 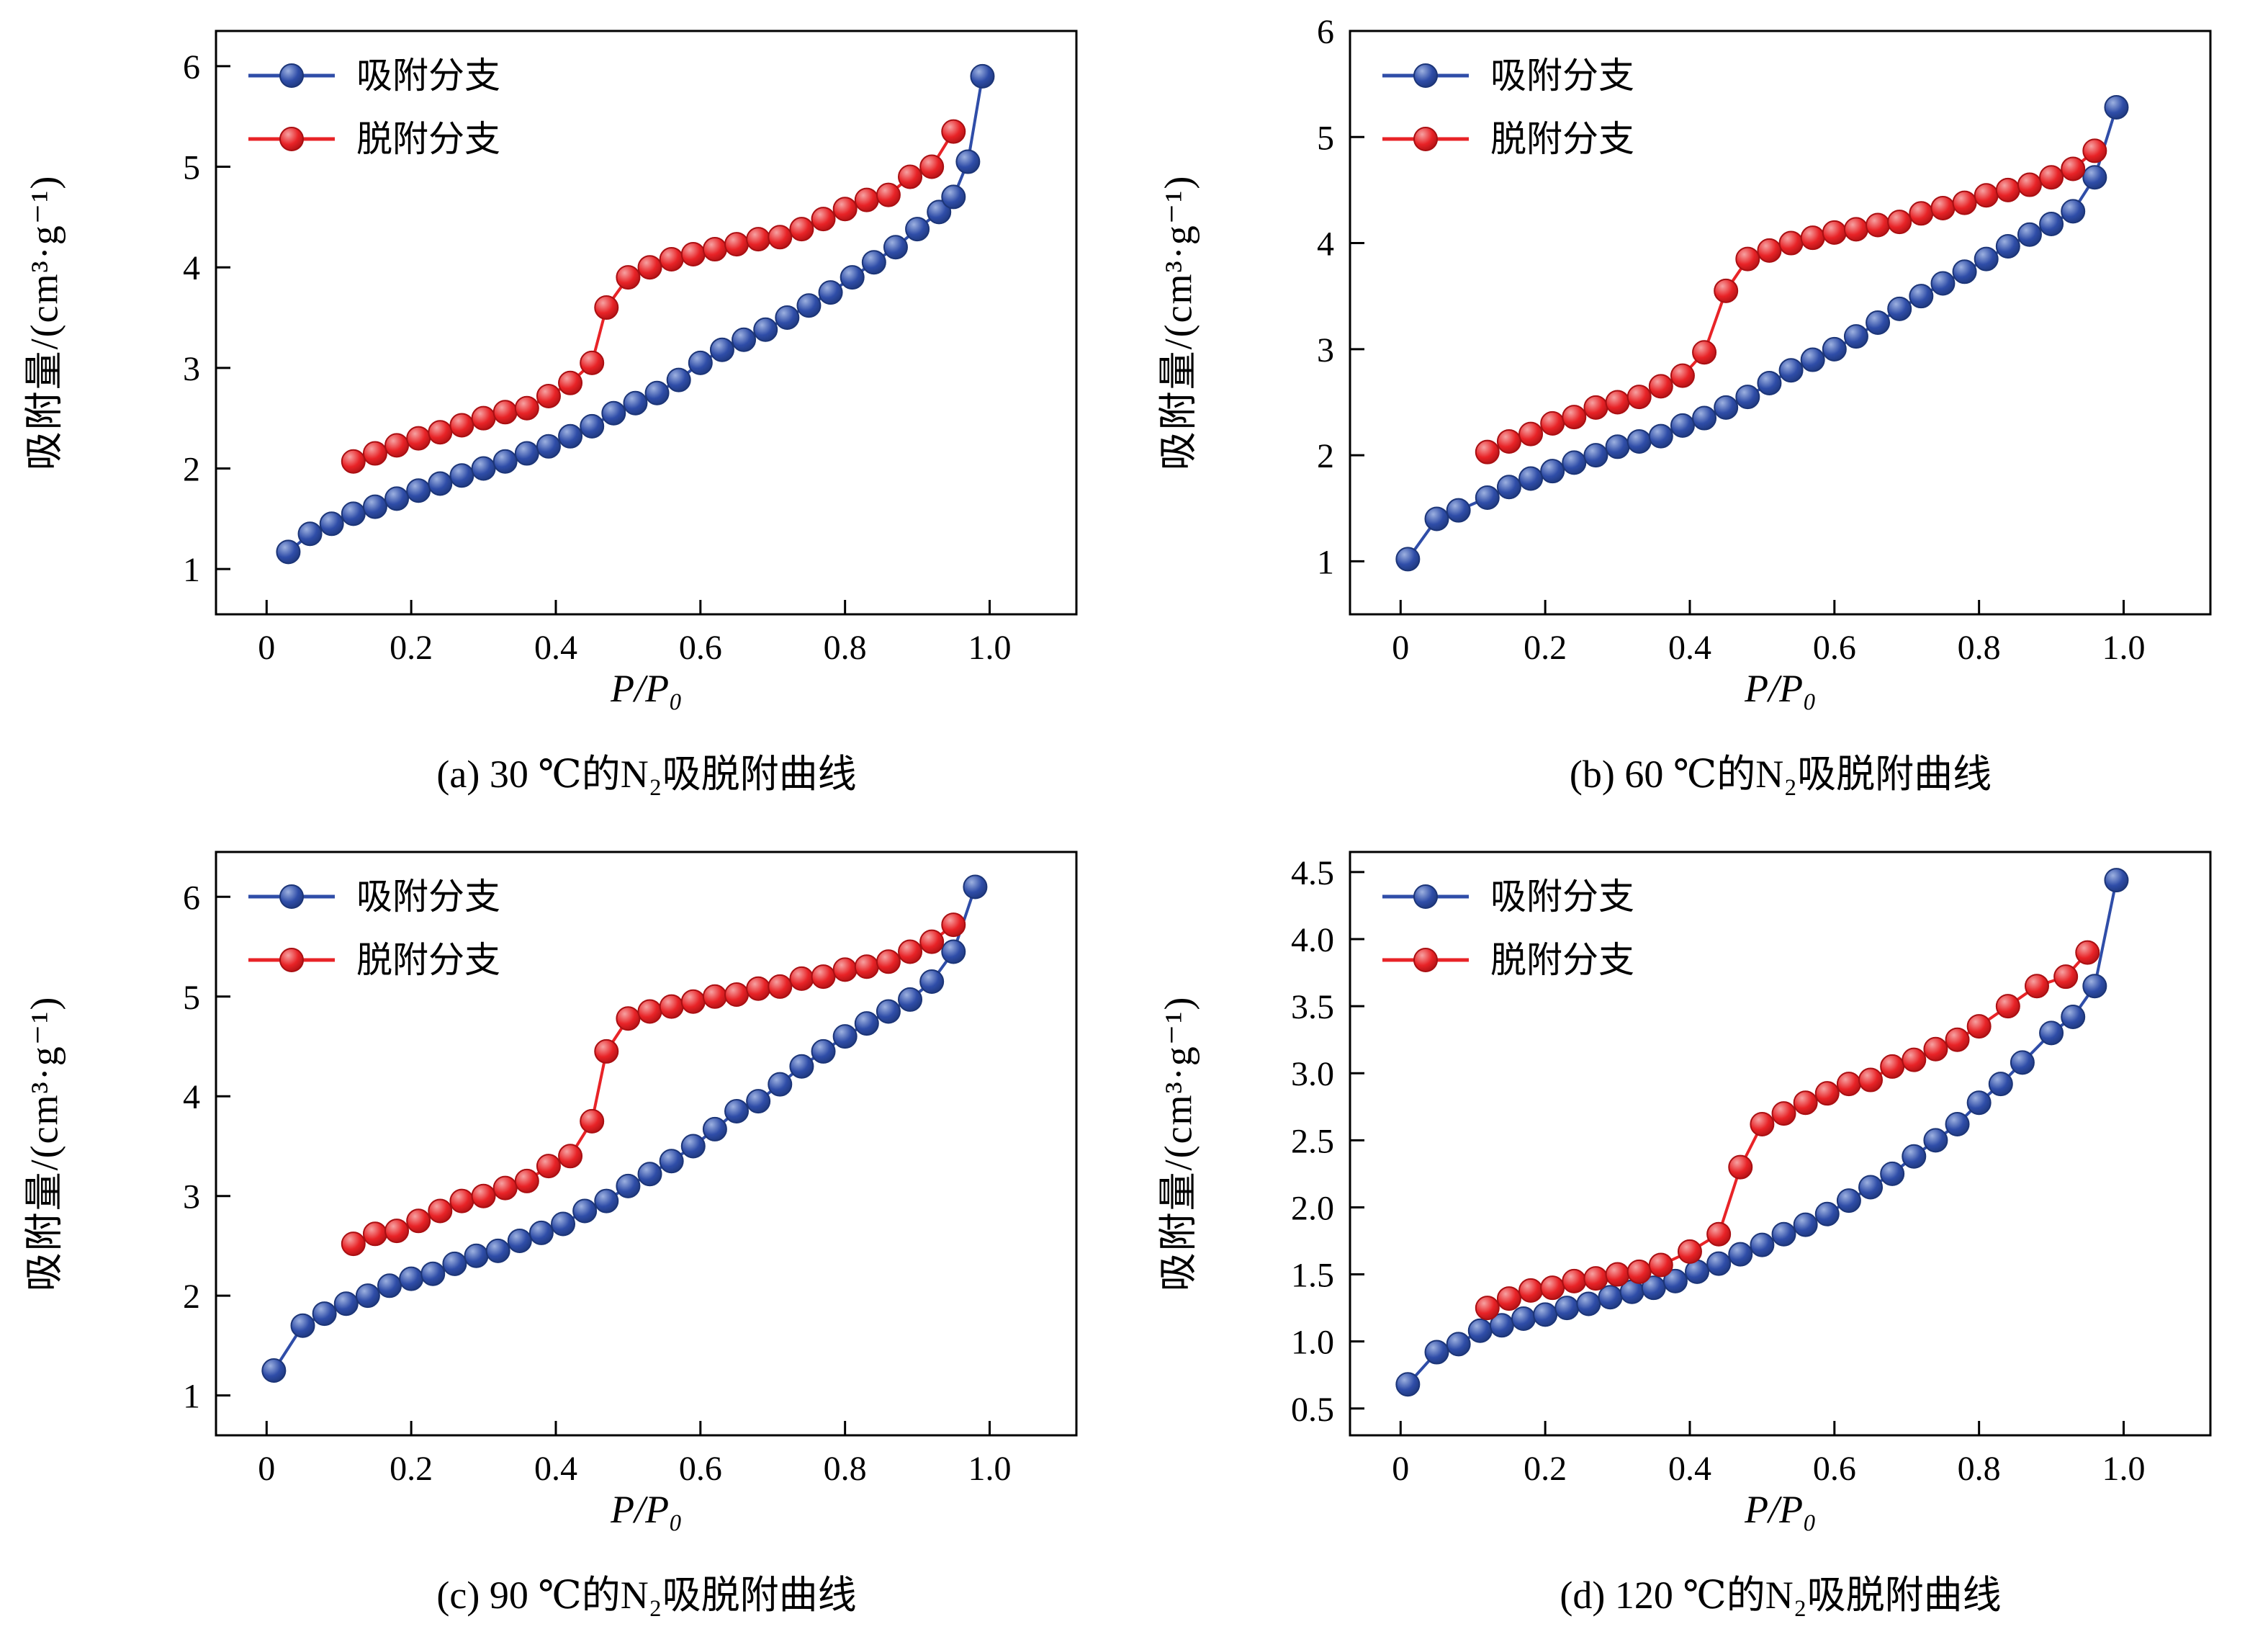 I want to click on legend-label: 吸附分支, so click(x=1562, y=896).